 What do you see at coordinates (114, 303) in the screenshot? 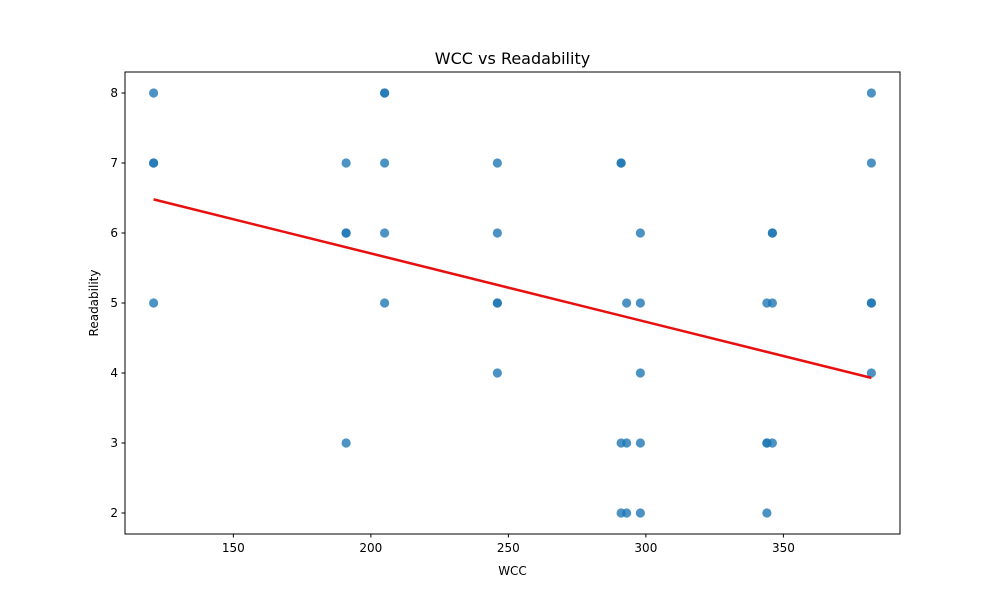
I see `y-tick-label: 5` at bounding box center [114, 303].